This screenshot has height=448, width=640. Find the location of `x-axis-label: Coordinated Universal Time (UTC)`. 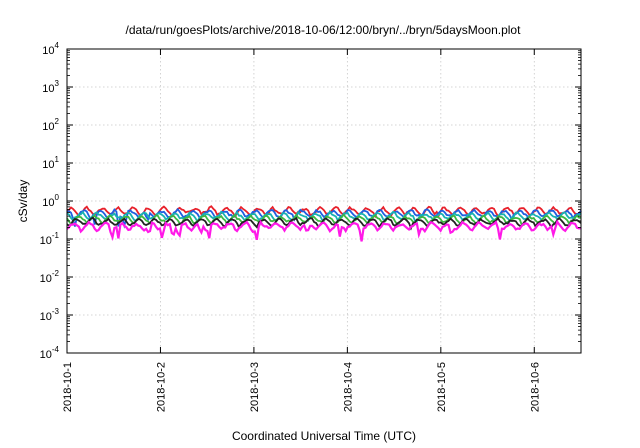

x-axis-label: Coordinated Universal Time (UTC) is located at coordinates (324, 436).